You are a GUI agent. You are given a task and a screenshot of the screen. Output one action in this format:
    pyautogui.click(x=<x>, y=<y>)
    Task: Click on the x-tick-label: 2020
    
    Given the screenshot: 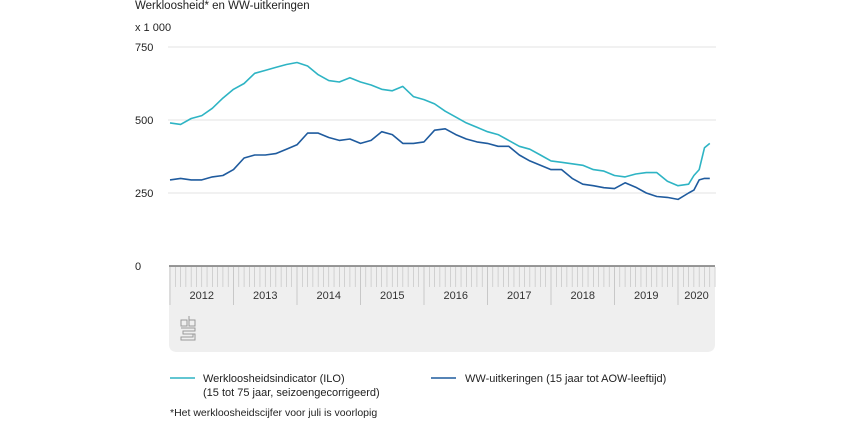 What is the action you would take?
    pyautogui.click(x=696, y=296)
    